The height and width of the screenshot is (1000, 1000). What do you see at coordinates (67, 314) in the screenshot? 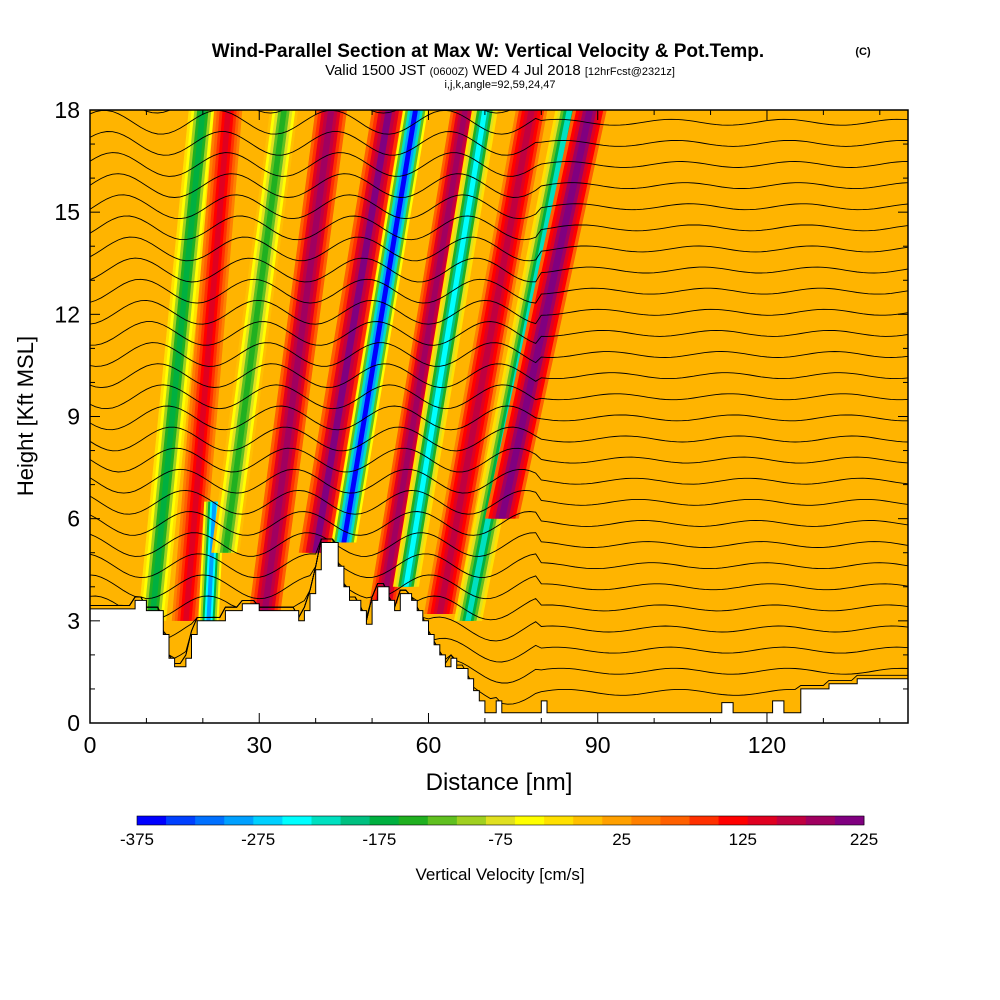
I see `y-tick-label: 12` at bounding box center [67, 314].